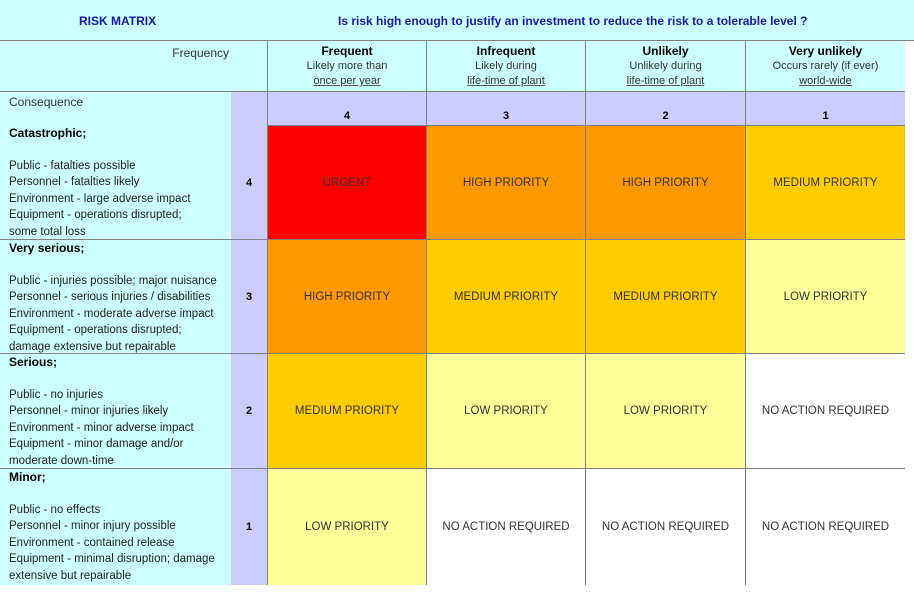 The height and width of the screenshot is (595, 914). I want to click on title-bar, so click(457, 20).